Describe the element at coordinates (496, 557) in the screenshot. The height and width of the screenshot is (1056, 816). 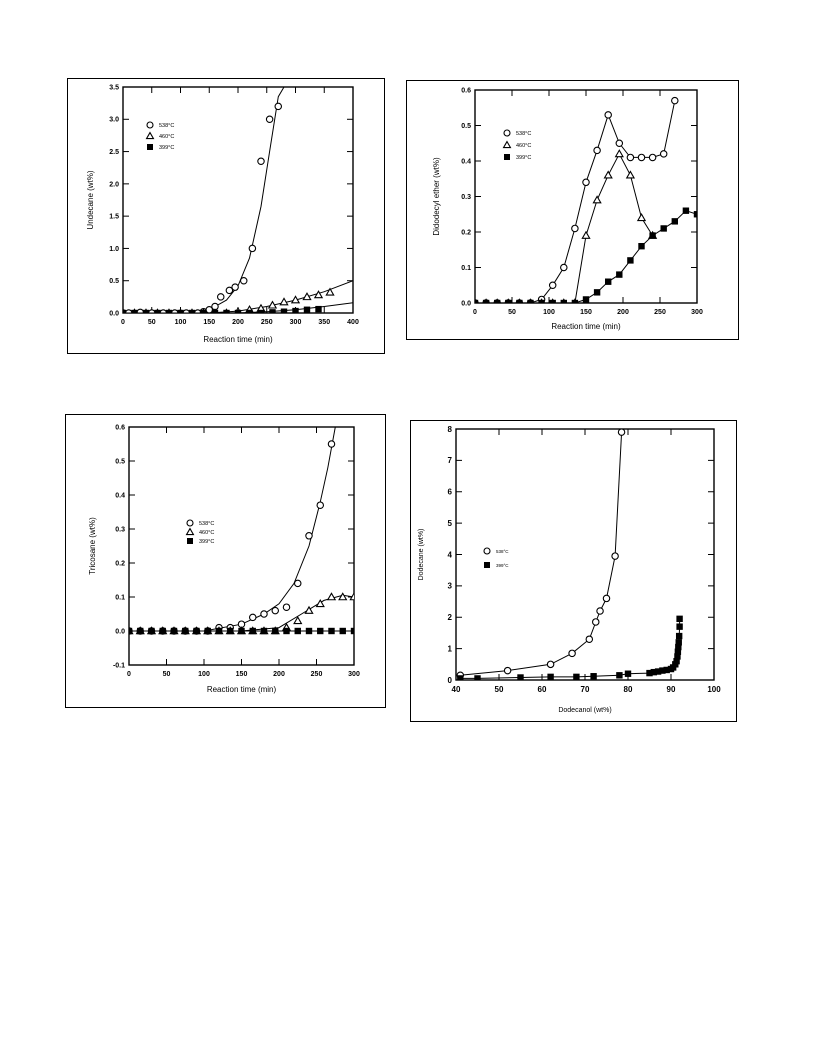
I see `legend: 538°C 399°C` at that location.